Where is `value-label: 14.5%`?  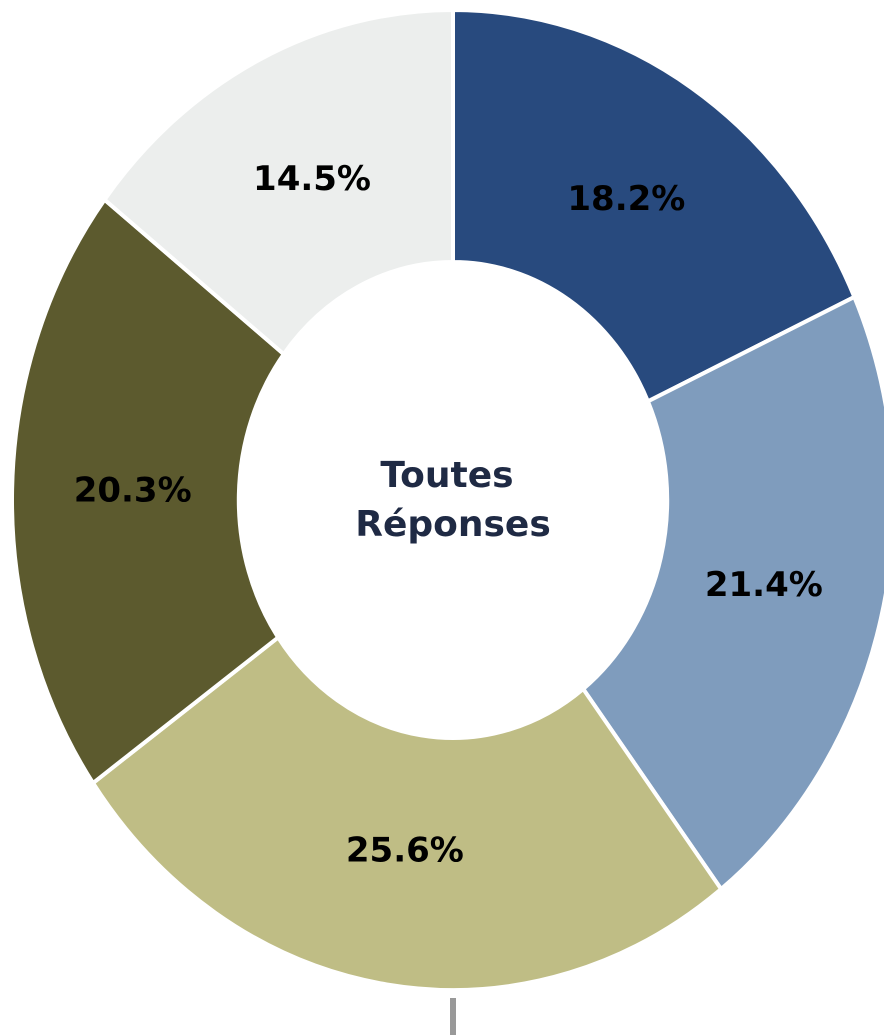 value-label: 14.5% is located at coordinates (312, 179).